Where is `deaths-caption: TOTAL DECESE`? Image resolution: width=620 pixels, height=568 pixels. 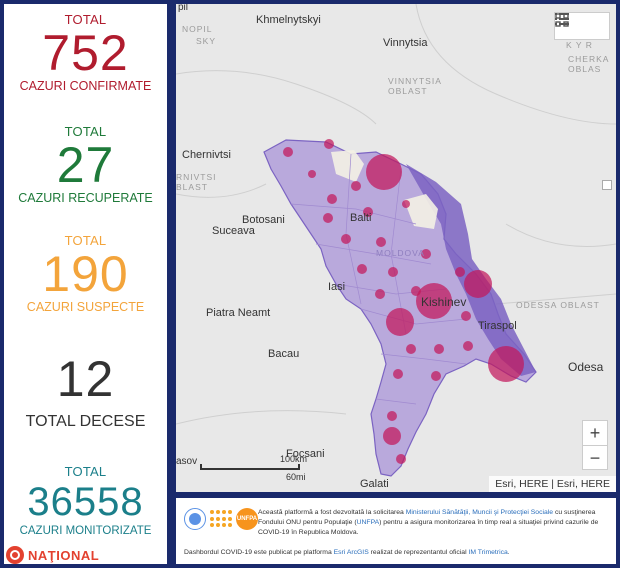
deaths-caption: TOTAL DECESE is located at coordinates (85, 421).